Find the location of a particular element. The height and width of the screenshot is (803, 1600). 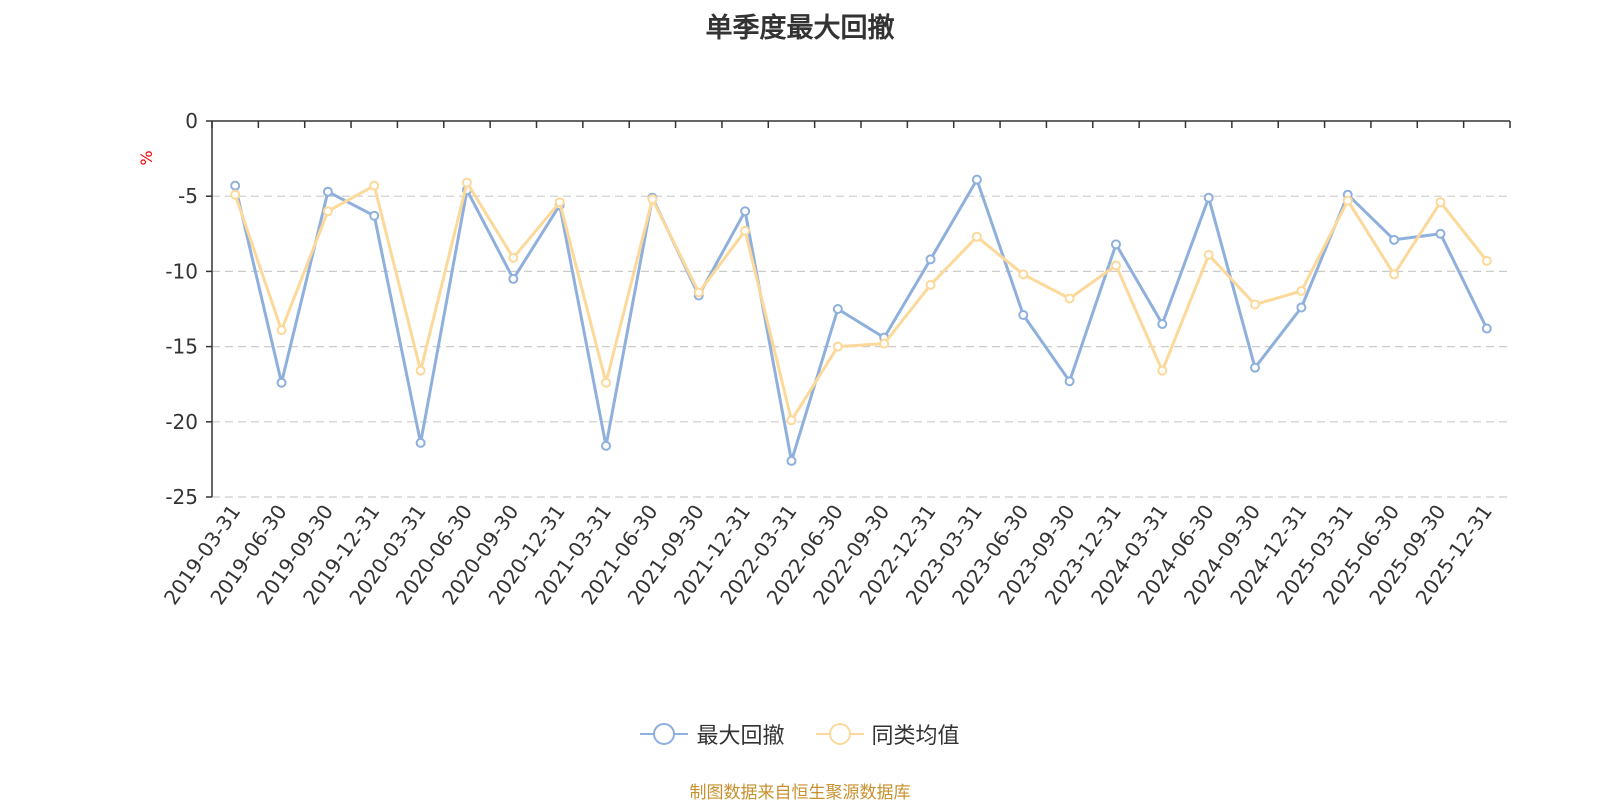

legend-item-max-drawdown: 最大回撤 is located at coordinates (712, 734).